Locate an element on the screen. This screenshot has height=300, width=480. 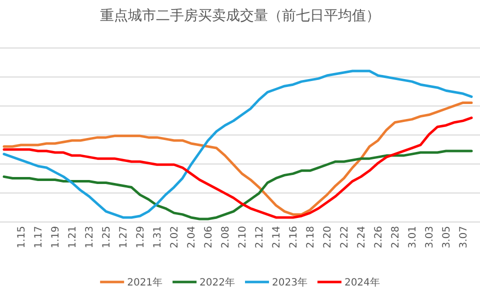
legend-label: 2021年 is located at coordinates (145, 282).